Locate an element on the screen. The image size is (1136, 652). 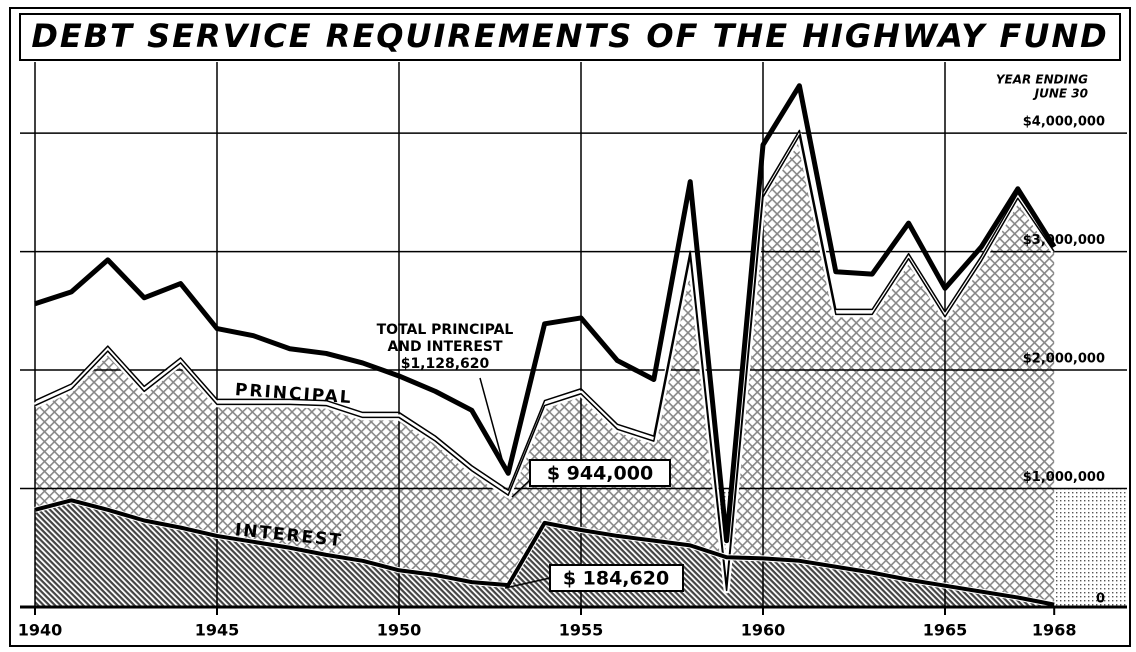
annotation: $ 944,000 is located at coordinates (600, 474).